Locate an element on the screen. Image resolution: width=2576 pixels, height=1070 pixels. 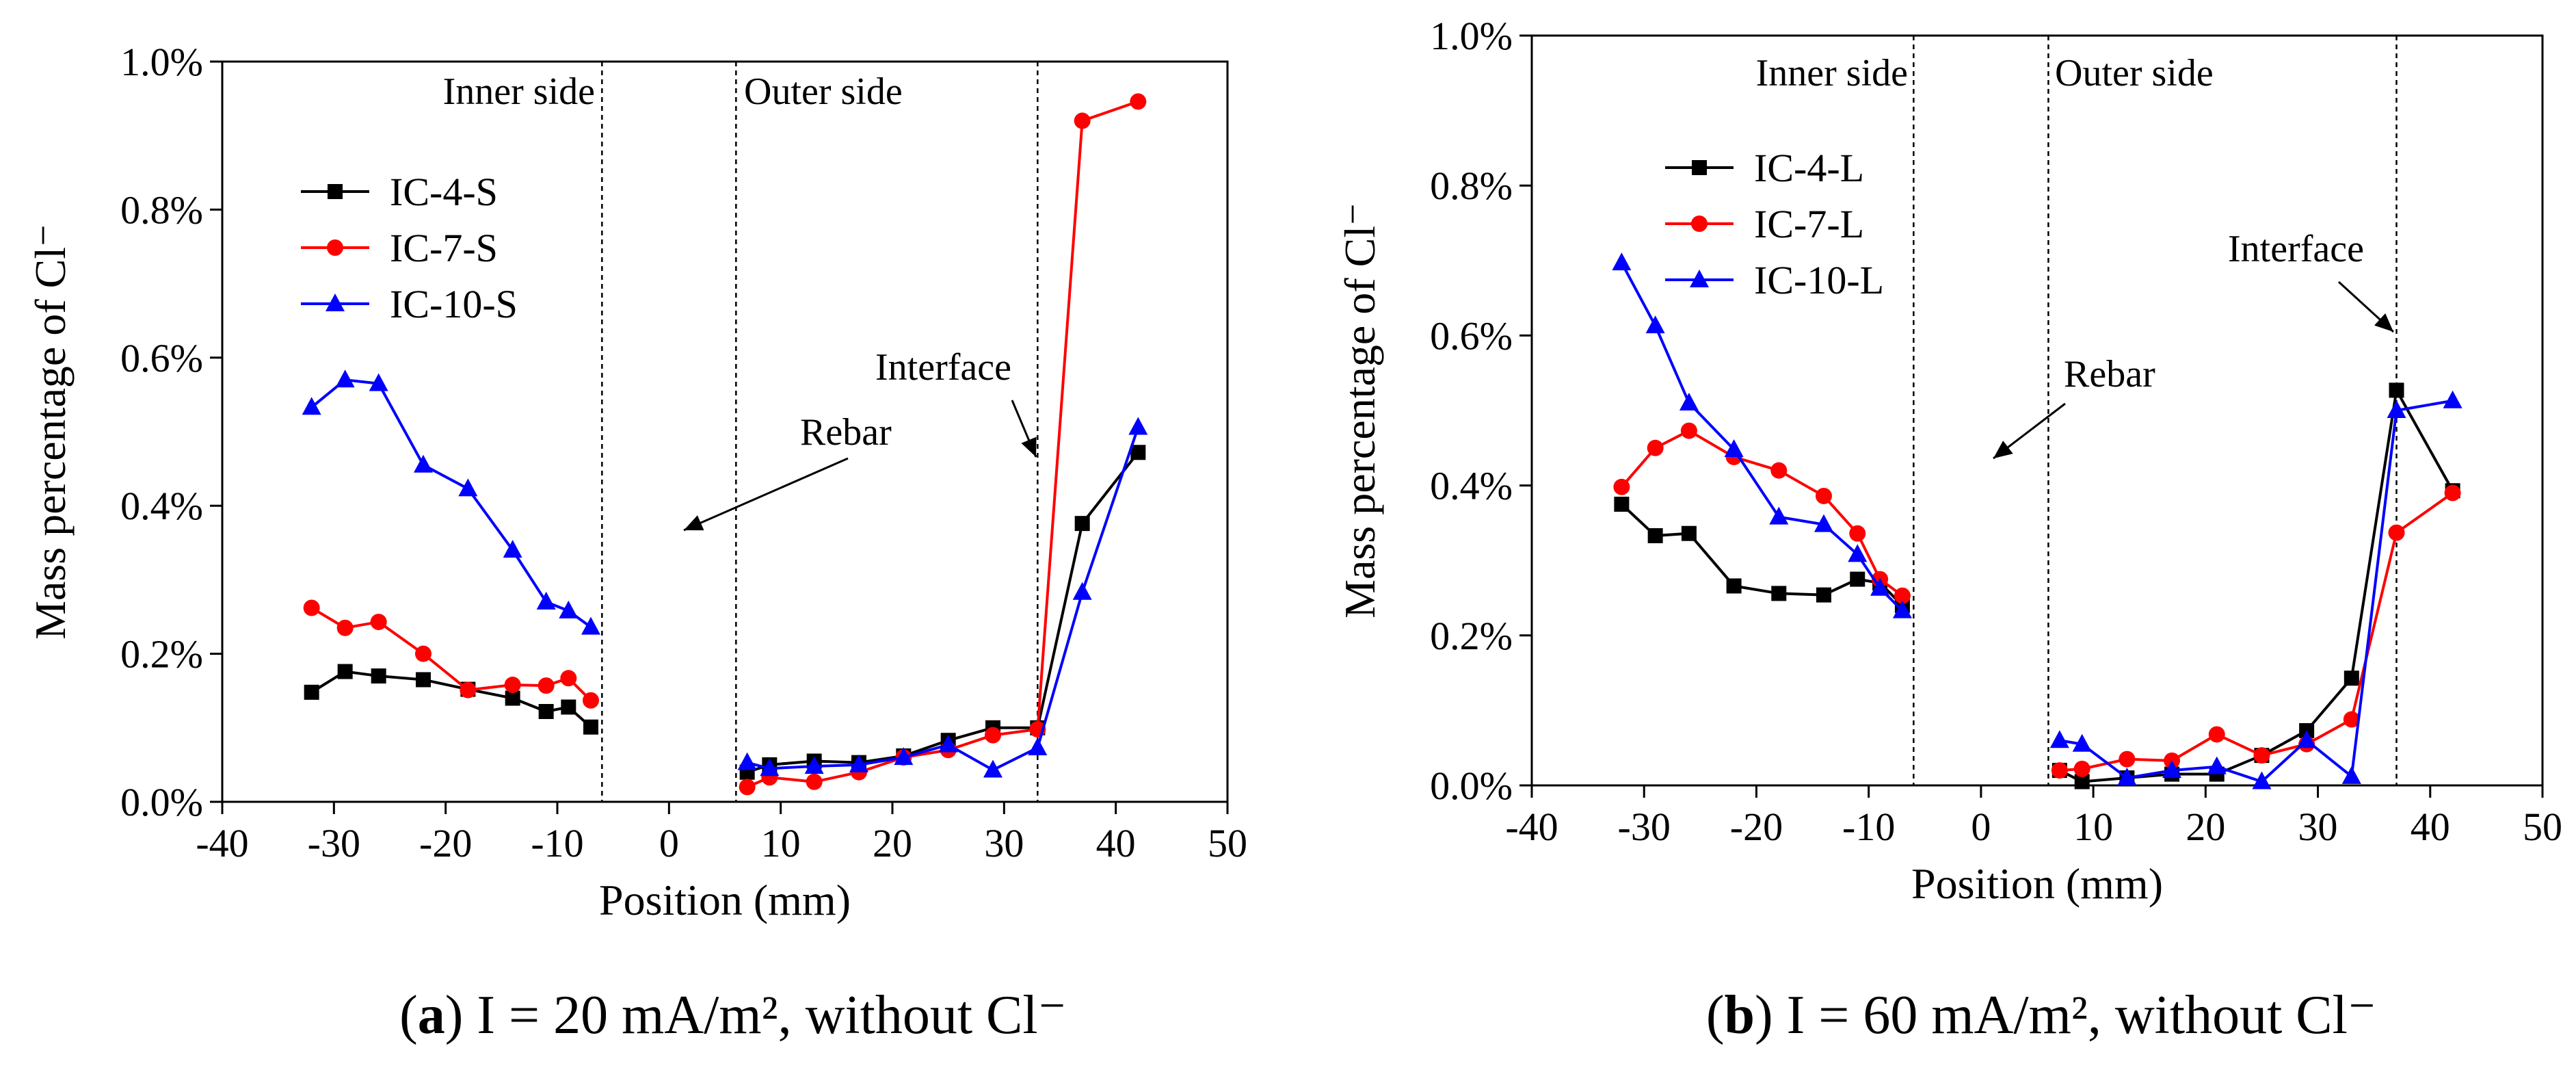
legend-item: IC-4-L is located at coordinates (1764, 168).